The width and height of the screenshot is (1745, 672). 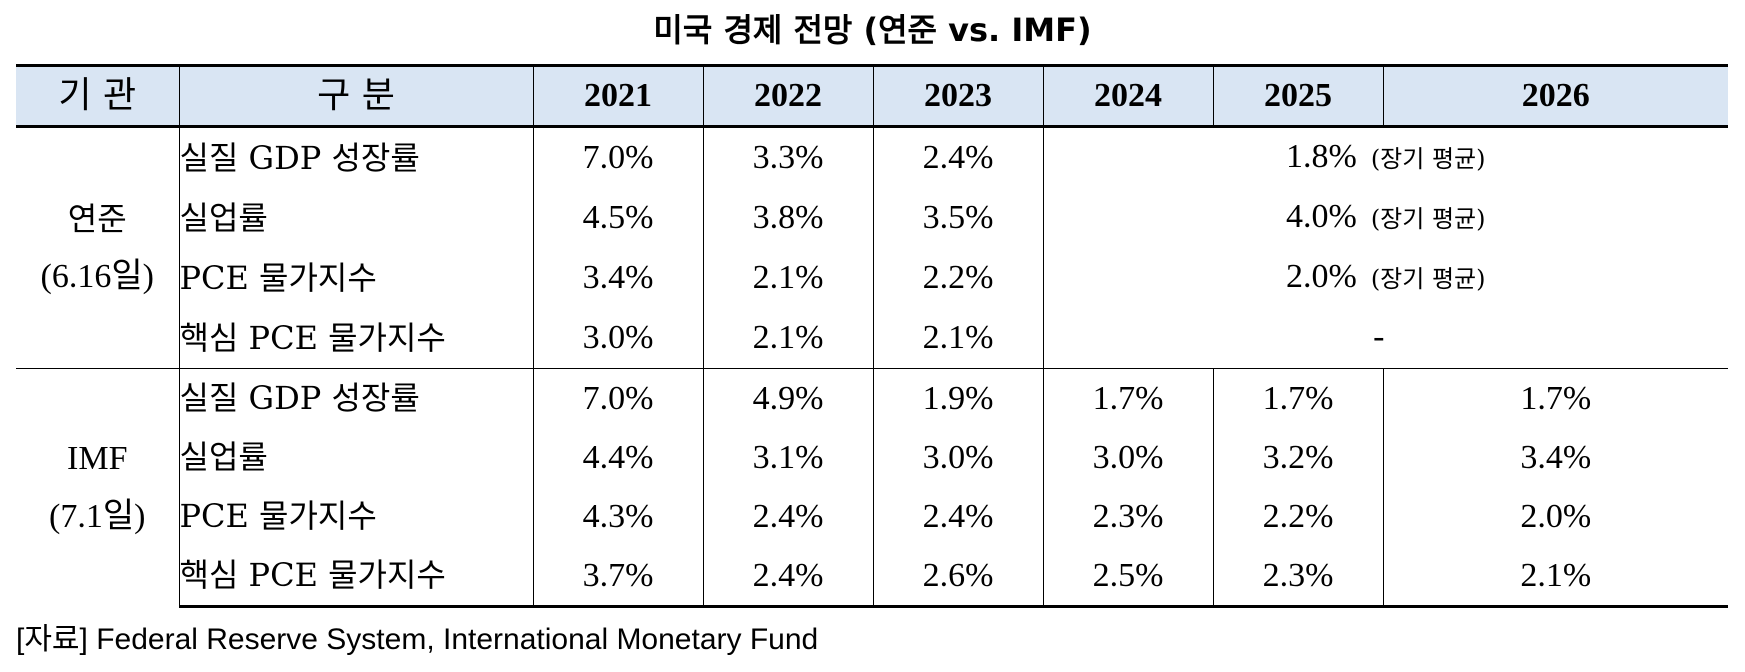 I want to click on value-cell: 2.5%, so click(x=1127, y=577).